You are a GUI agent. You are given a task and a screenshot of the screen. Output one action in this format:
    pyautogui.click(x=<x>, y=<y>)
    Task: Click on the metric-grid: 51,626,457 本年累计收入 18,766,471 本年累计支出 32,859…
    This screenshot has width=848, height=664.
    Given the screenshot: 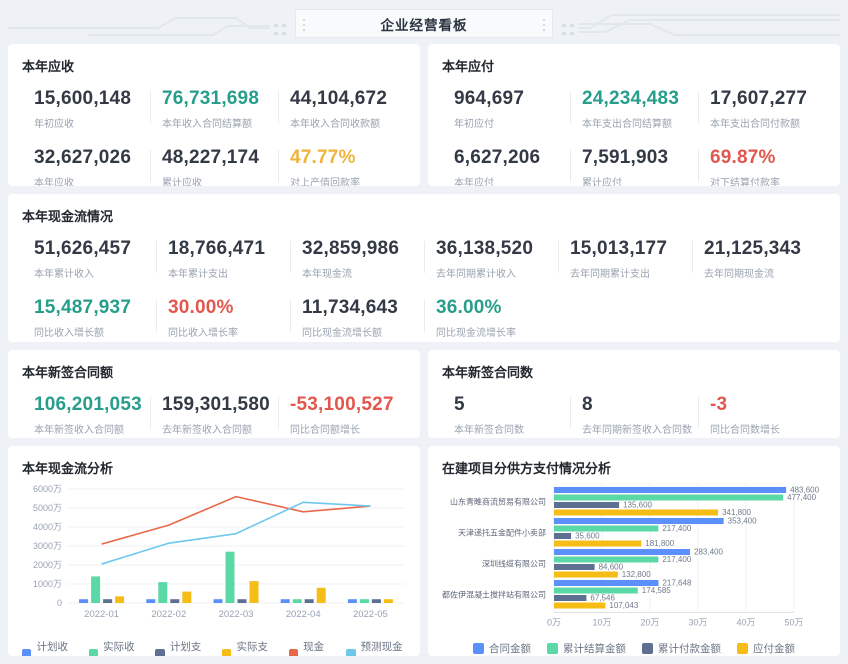 What is the action you would take?
    pyautogui.click(x=424, y=288)
    